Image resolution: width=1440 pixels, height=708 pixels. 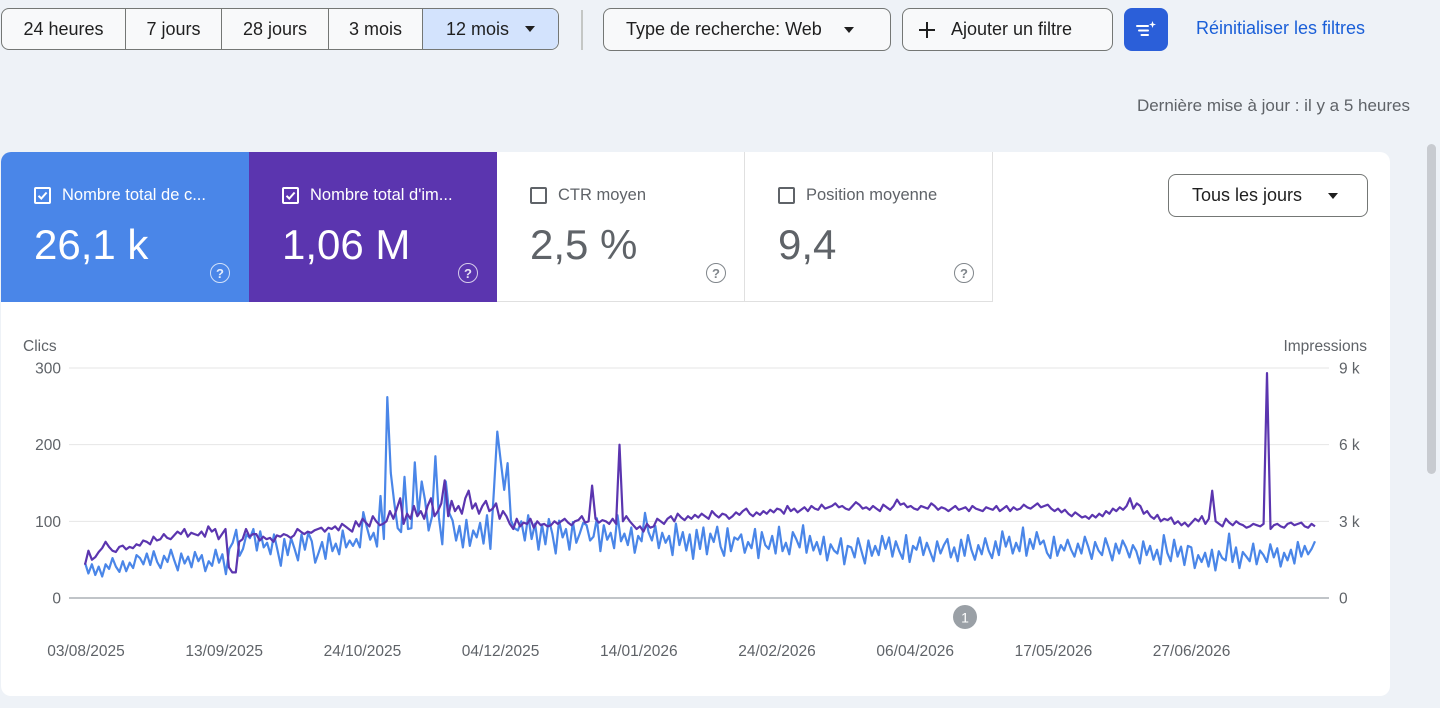 What do you see at coordinates (48, 445) in the screenshot?
I see `left-tick-label: 200` at bounding box center [48, 445].